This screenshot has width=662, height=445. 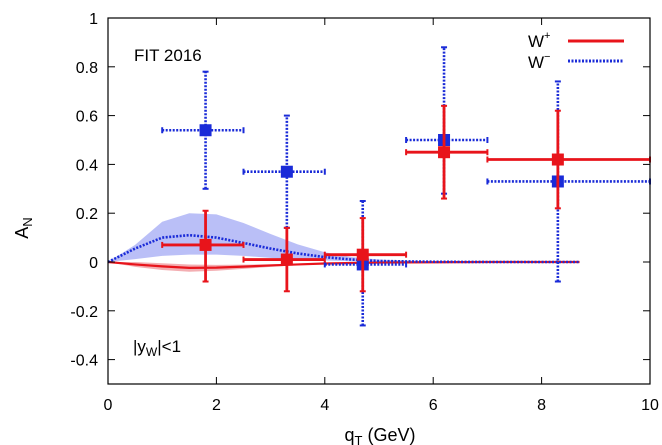 What do you see at coordinates (87, 117) in the screenshot?
I see `y-tick-label: 0.6` at bounding box center [87, 117].